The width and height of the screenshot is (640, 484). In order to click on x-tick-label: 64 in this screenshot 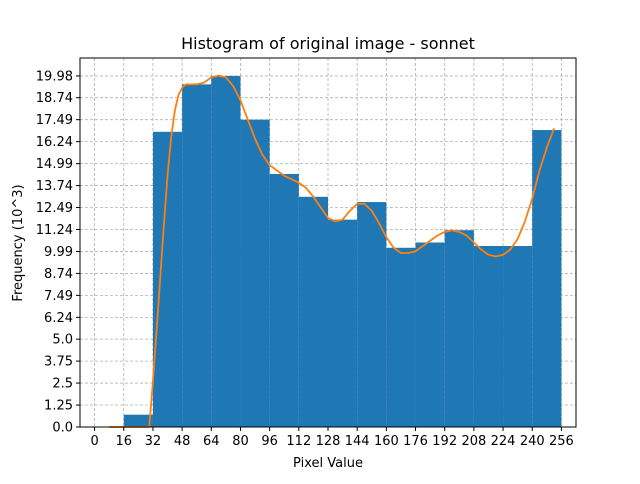, I will do `click(211, 441)`.